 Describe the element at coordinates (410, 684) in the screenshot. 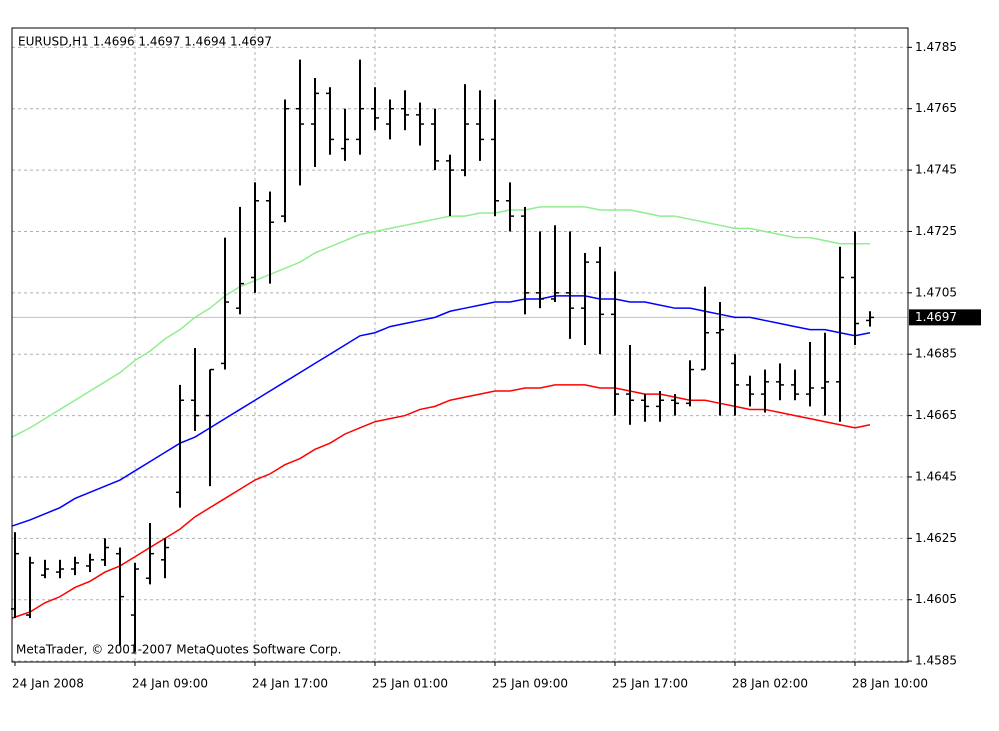

I see `x-tick-label: 25 Jan 01:00` at that location.